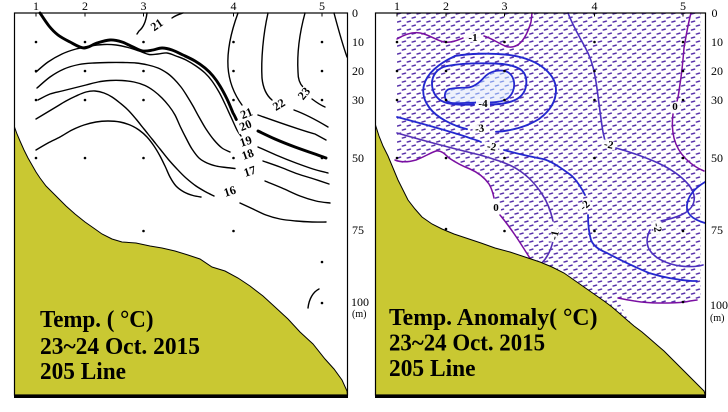  Describe the element at coordinates (483, 104) in the screenshot. I see `svg-text: -4` at that location.